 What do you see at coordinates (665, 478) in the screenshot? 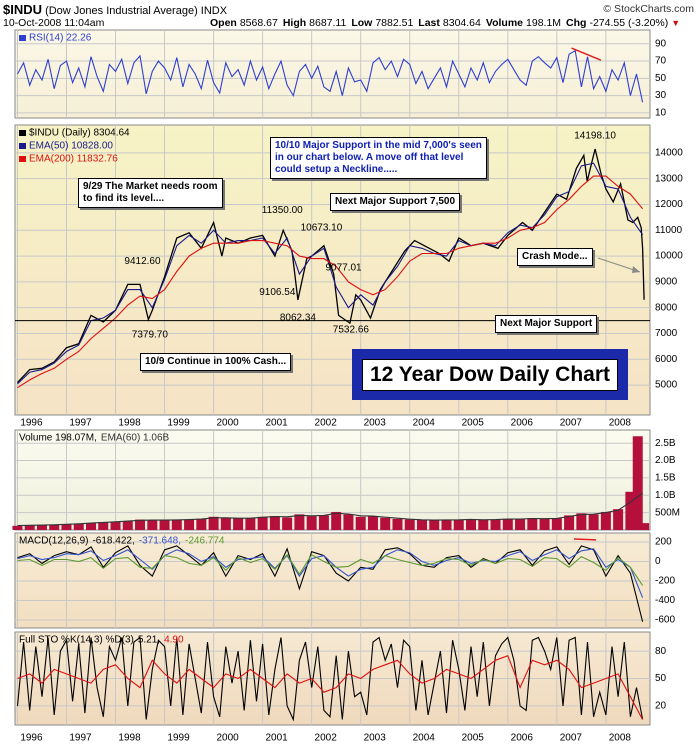
I see `y-tick-label: 1.5B` at bounding box center [665, 478].